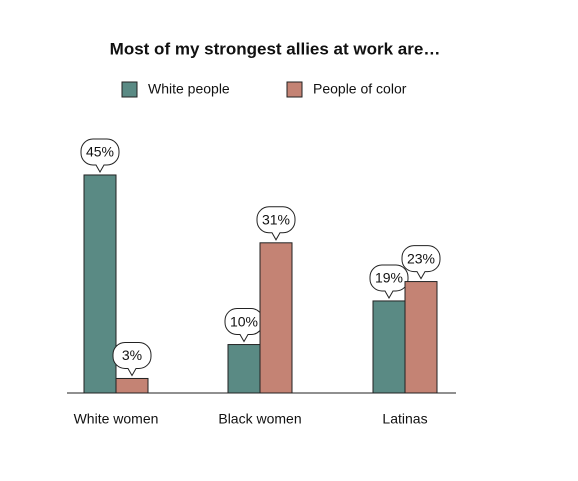  Describe the element at coordinates (116, 419) in the screenshot. I see `x-tick-label: White women` at that location.